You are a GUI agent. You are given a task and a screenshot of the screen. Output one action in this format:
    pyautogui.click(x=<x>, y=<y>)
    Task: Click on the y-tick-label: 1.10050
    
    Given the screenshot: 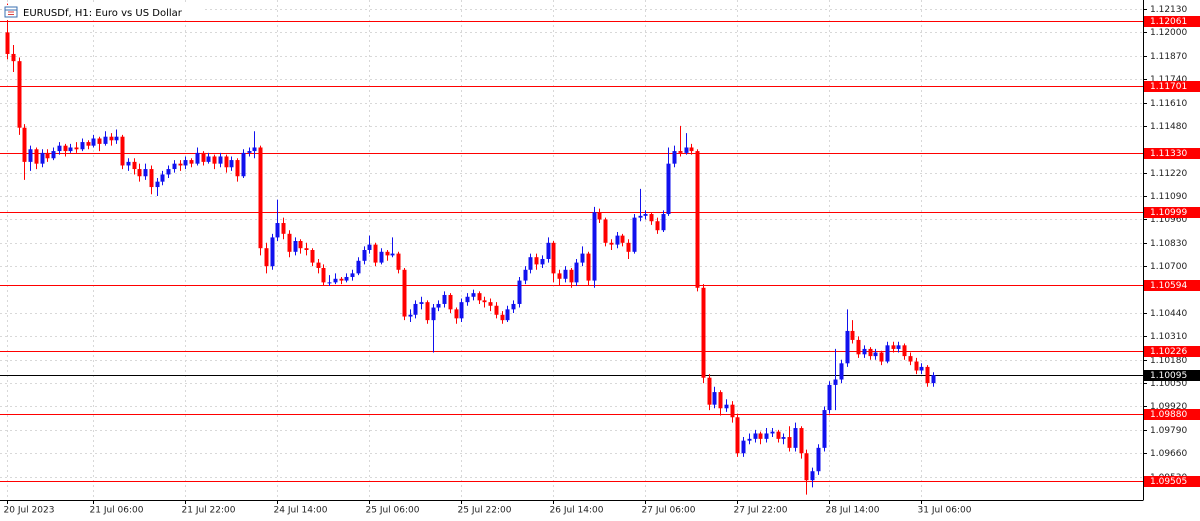 What is the action you would take?
    pyautogui.click(x=1168, y=384)
    